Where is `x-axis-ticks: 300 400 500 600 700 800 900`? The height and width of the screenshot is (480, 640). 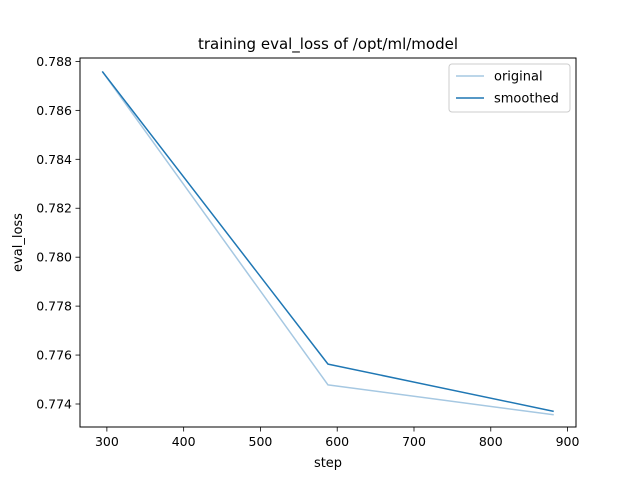
x-axis-ticks: 300 400 500 600 700 800 900 is located at coordinates (337, 438).